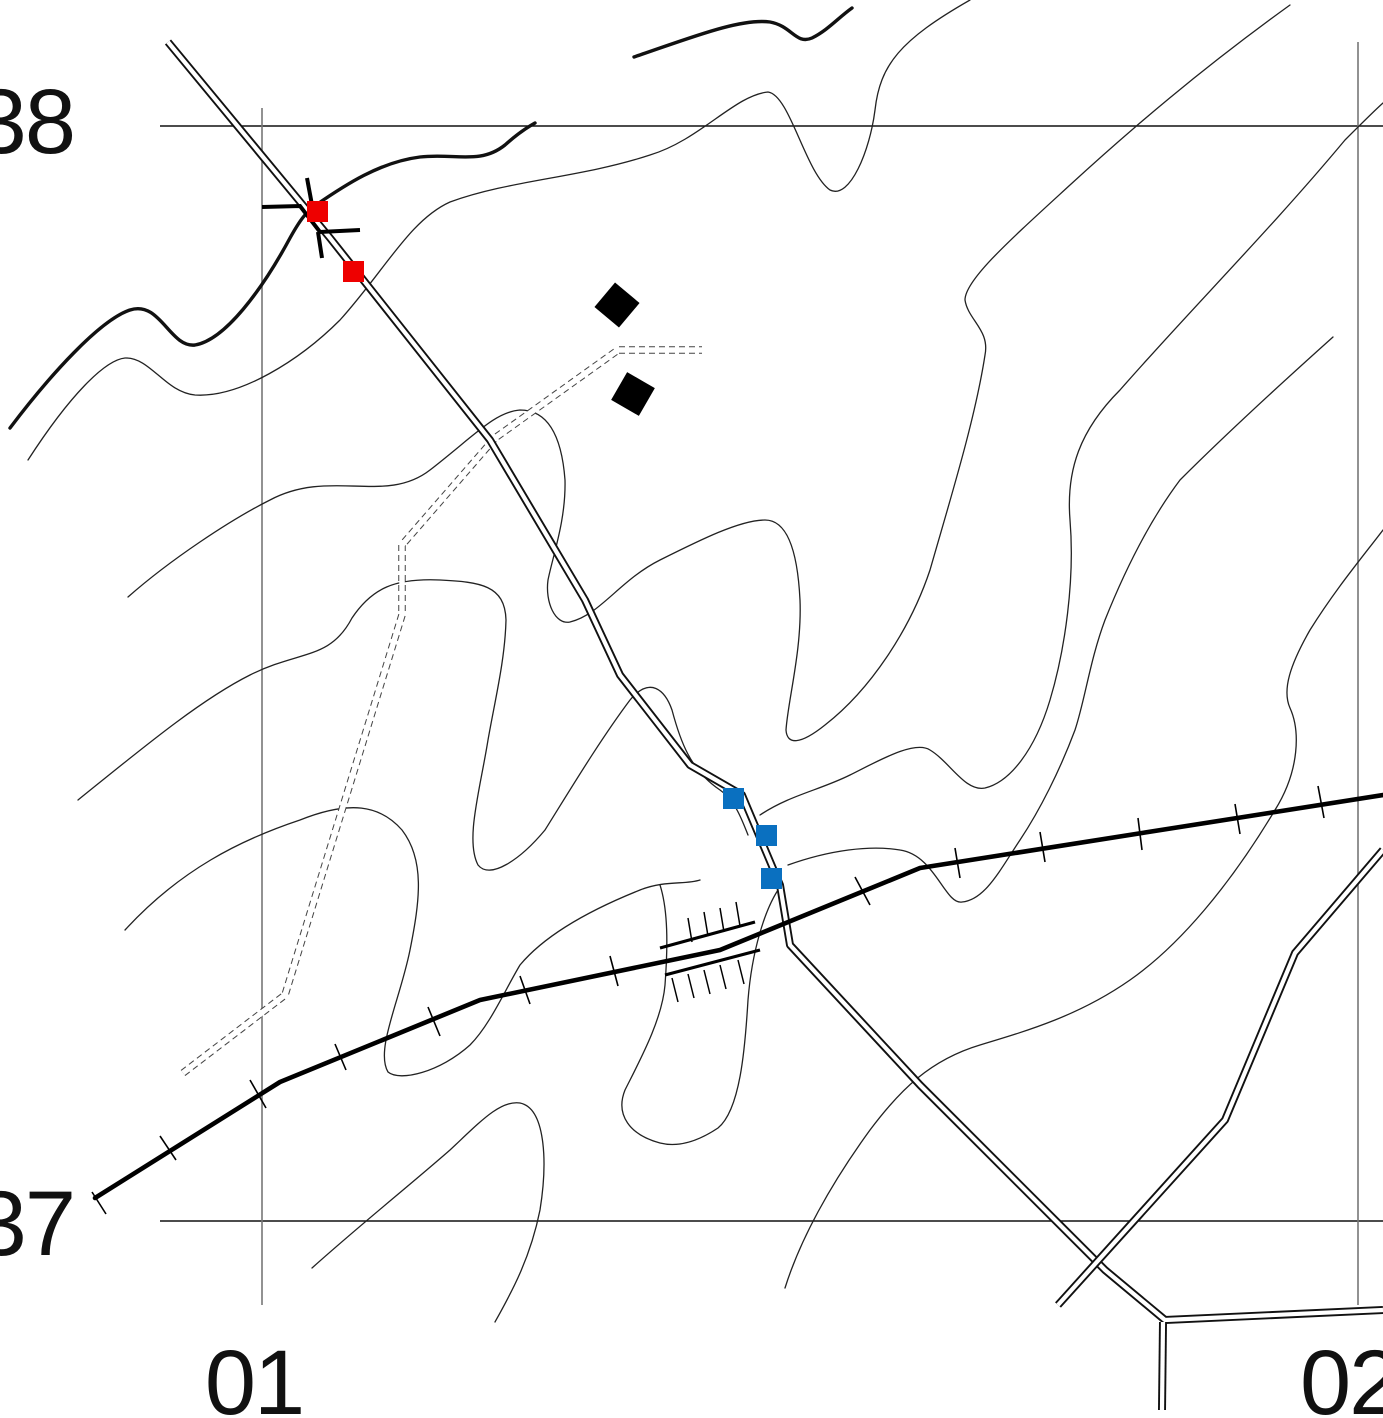 This screenshot has height=1418, width=1383. I want to click on road-right-casing, so click(1220, 1077).